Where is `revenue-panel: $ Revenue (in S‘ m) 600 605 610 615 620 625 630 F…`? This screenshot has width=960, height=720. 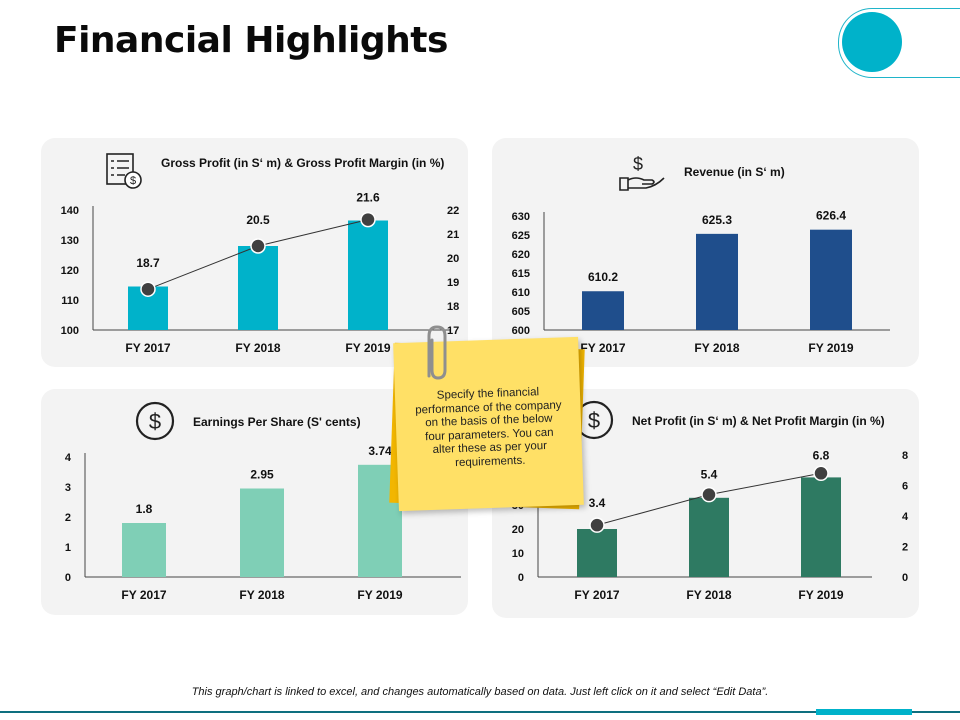 revenue-panel: $ Revenue (in S‘ m) 600 605 610 615 620 625 630 F… is located at coordinates (705, 252).